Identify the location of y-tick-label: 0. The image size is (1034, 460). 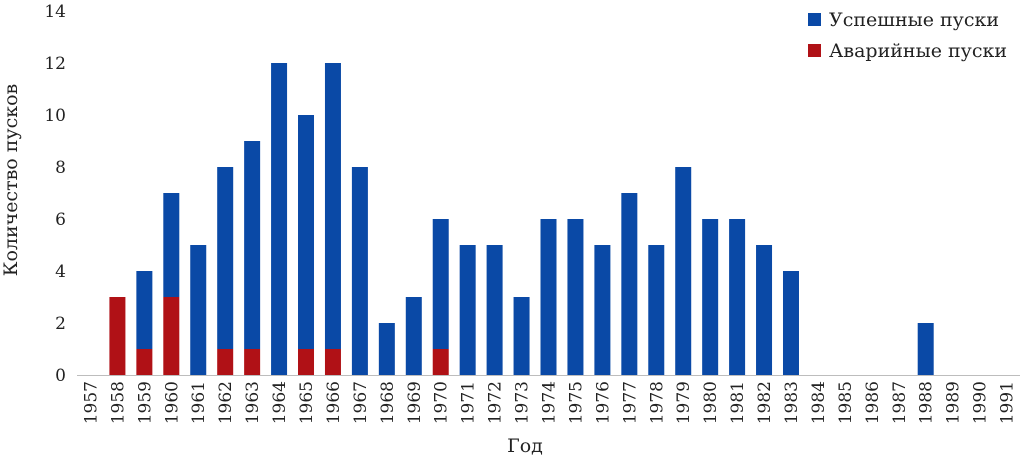
(60, 376).